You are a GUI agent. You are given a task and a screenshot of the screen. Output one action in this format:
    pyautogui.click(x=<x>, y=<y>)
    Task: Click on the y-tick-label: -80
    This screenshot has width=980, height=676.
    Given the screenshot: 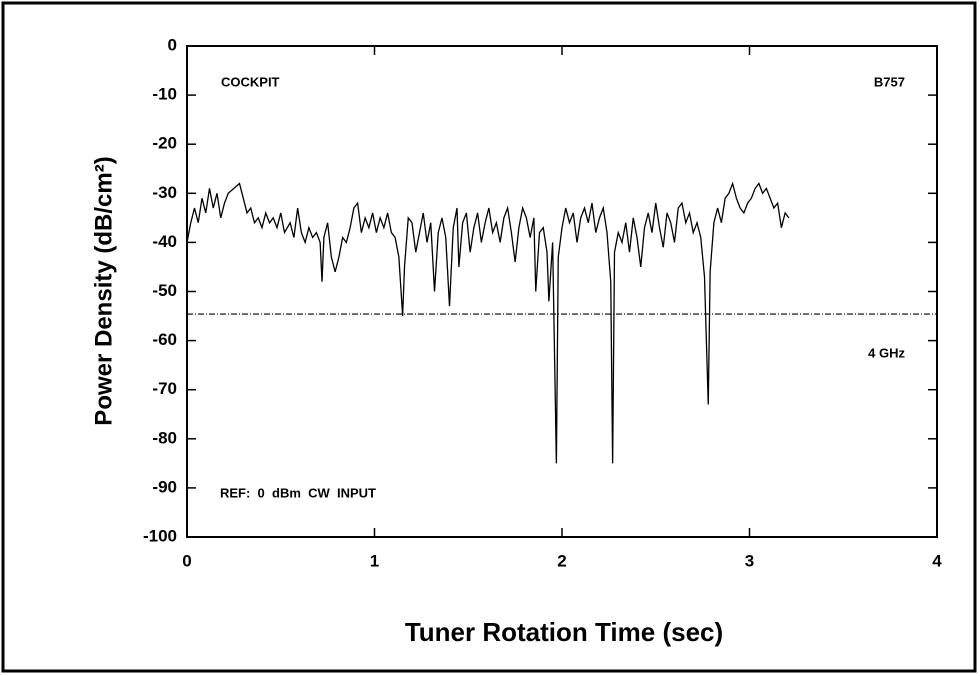 What is the action you would take?
    pyautogui.click(x=164, y=437)
    